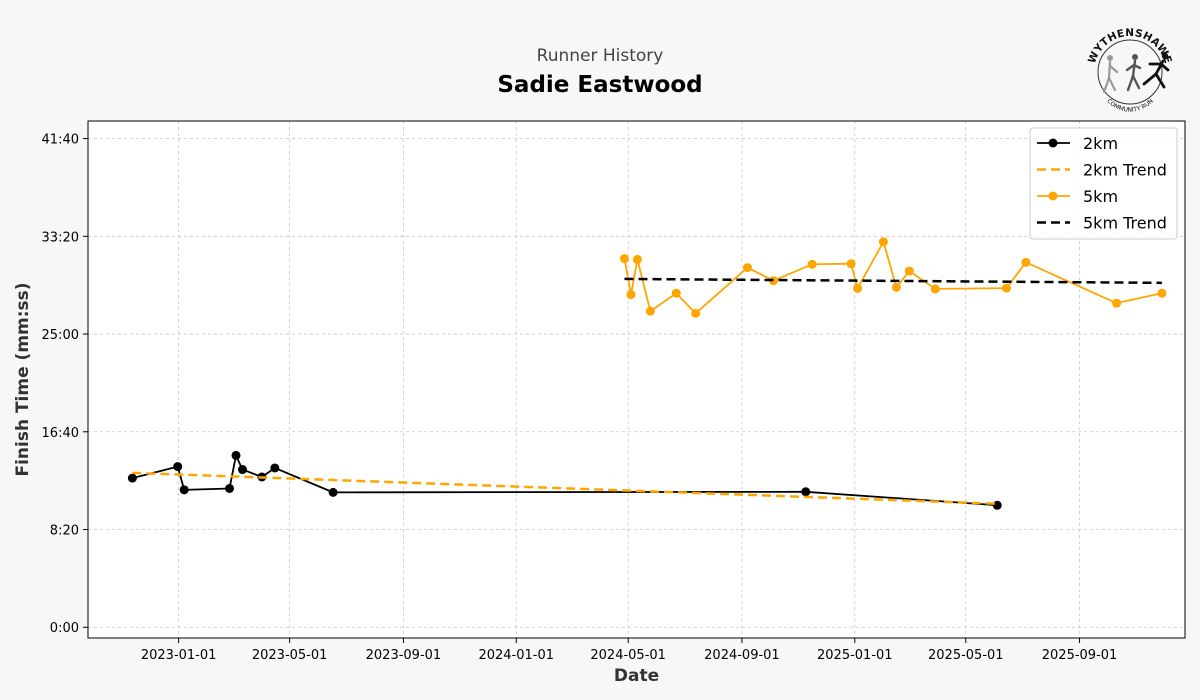  What do you see at coordinates (1125, 223) in the screenshot?
I see `legend-label: 5km Trend` at bounding box center [1125, 223].